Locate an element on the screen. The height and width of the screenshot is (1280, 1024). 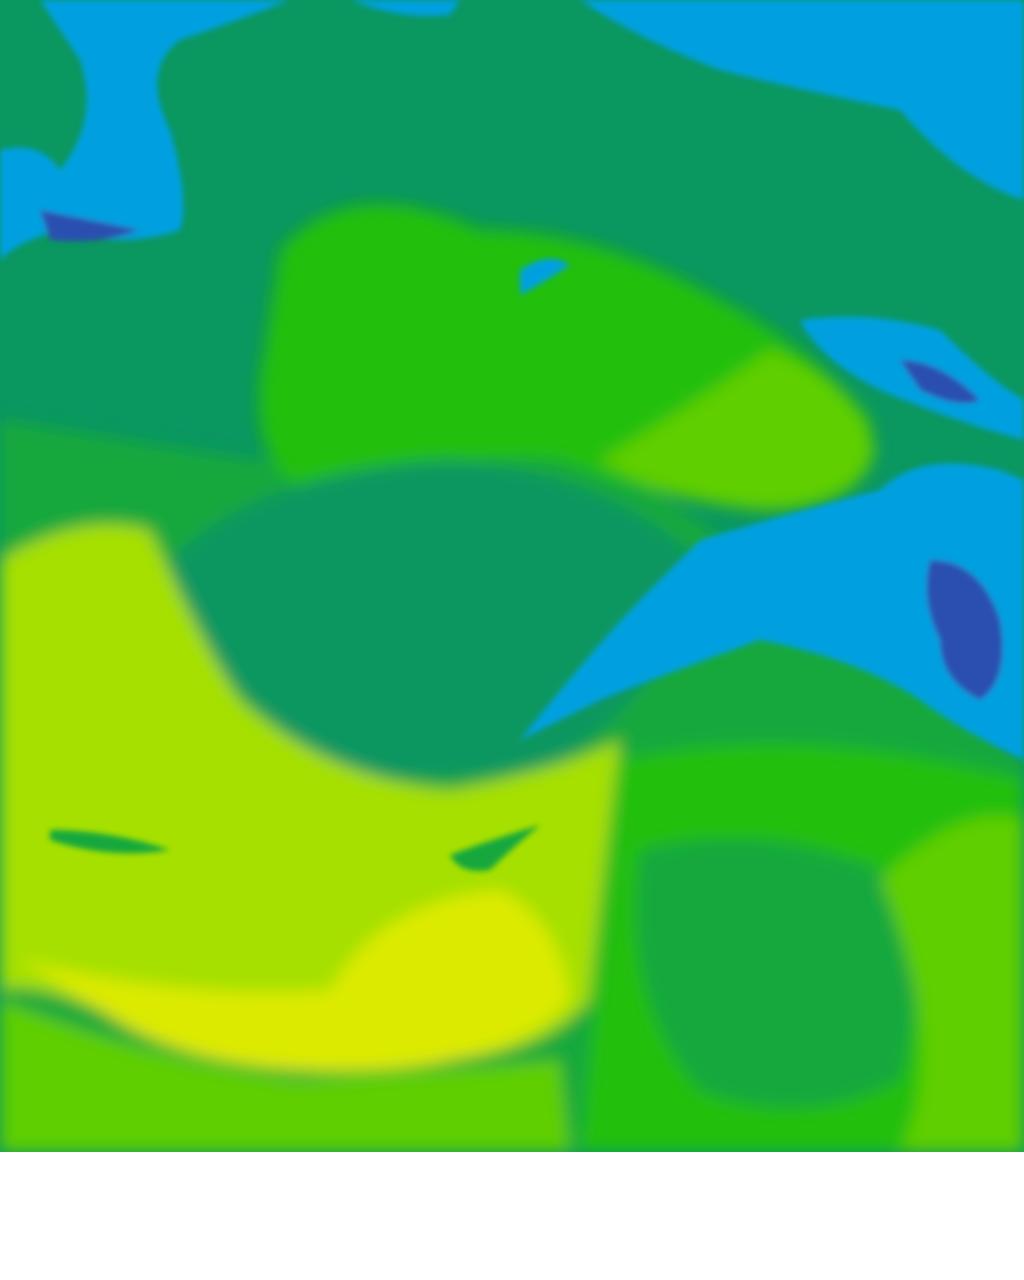
island-crete is located at coordinates (110, 842).